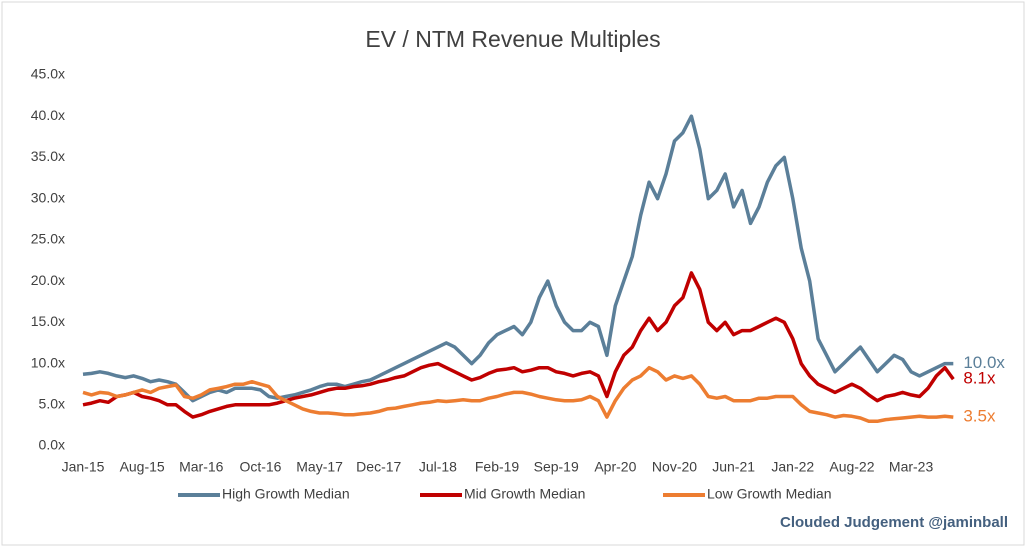 Image resolution: width=1027 pixels, height=550 pixels. I want to click on y-tick-label: 0.0x, so click(52, 445).